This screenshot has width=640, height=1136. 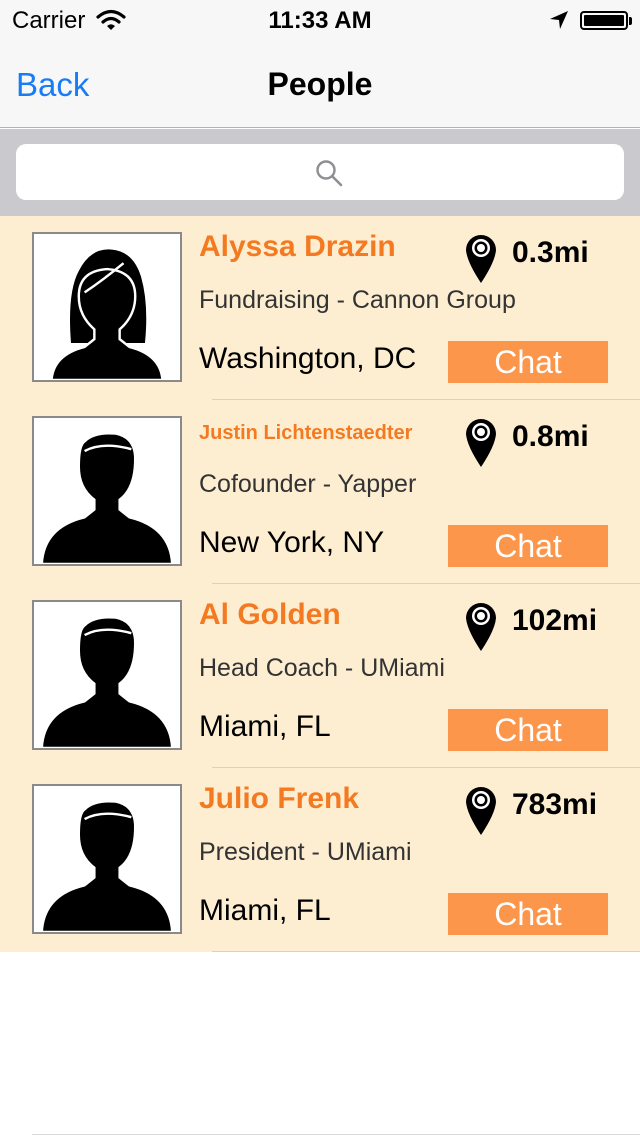 What do you see at coordinates (550, 252) in the screenshot?
I see `distance-label: 0.3mi` at bounding box center [550, 252].